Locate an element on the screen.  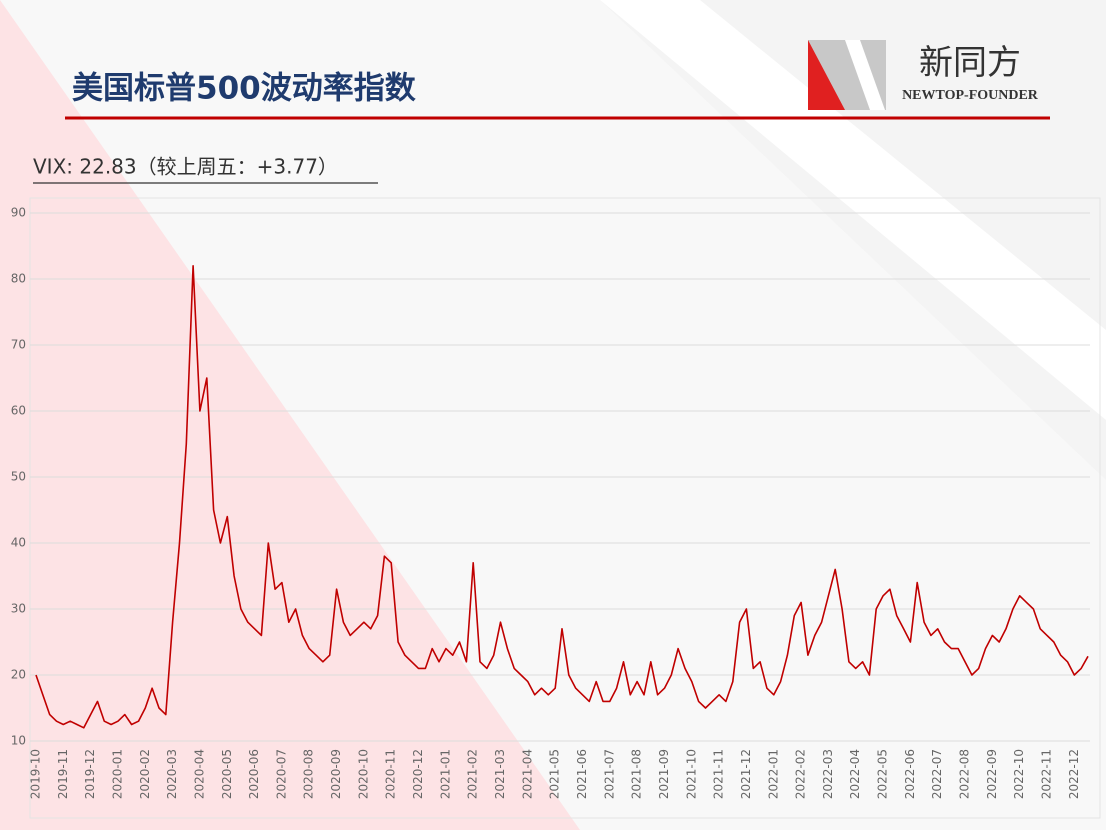
x-tick-label: 2021-02 is located at coordinates (473, 774).